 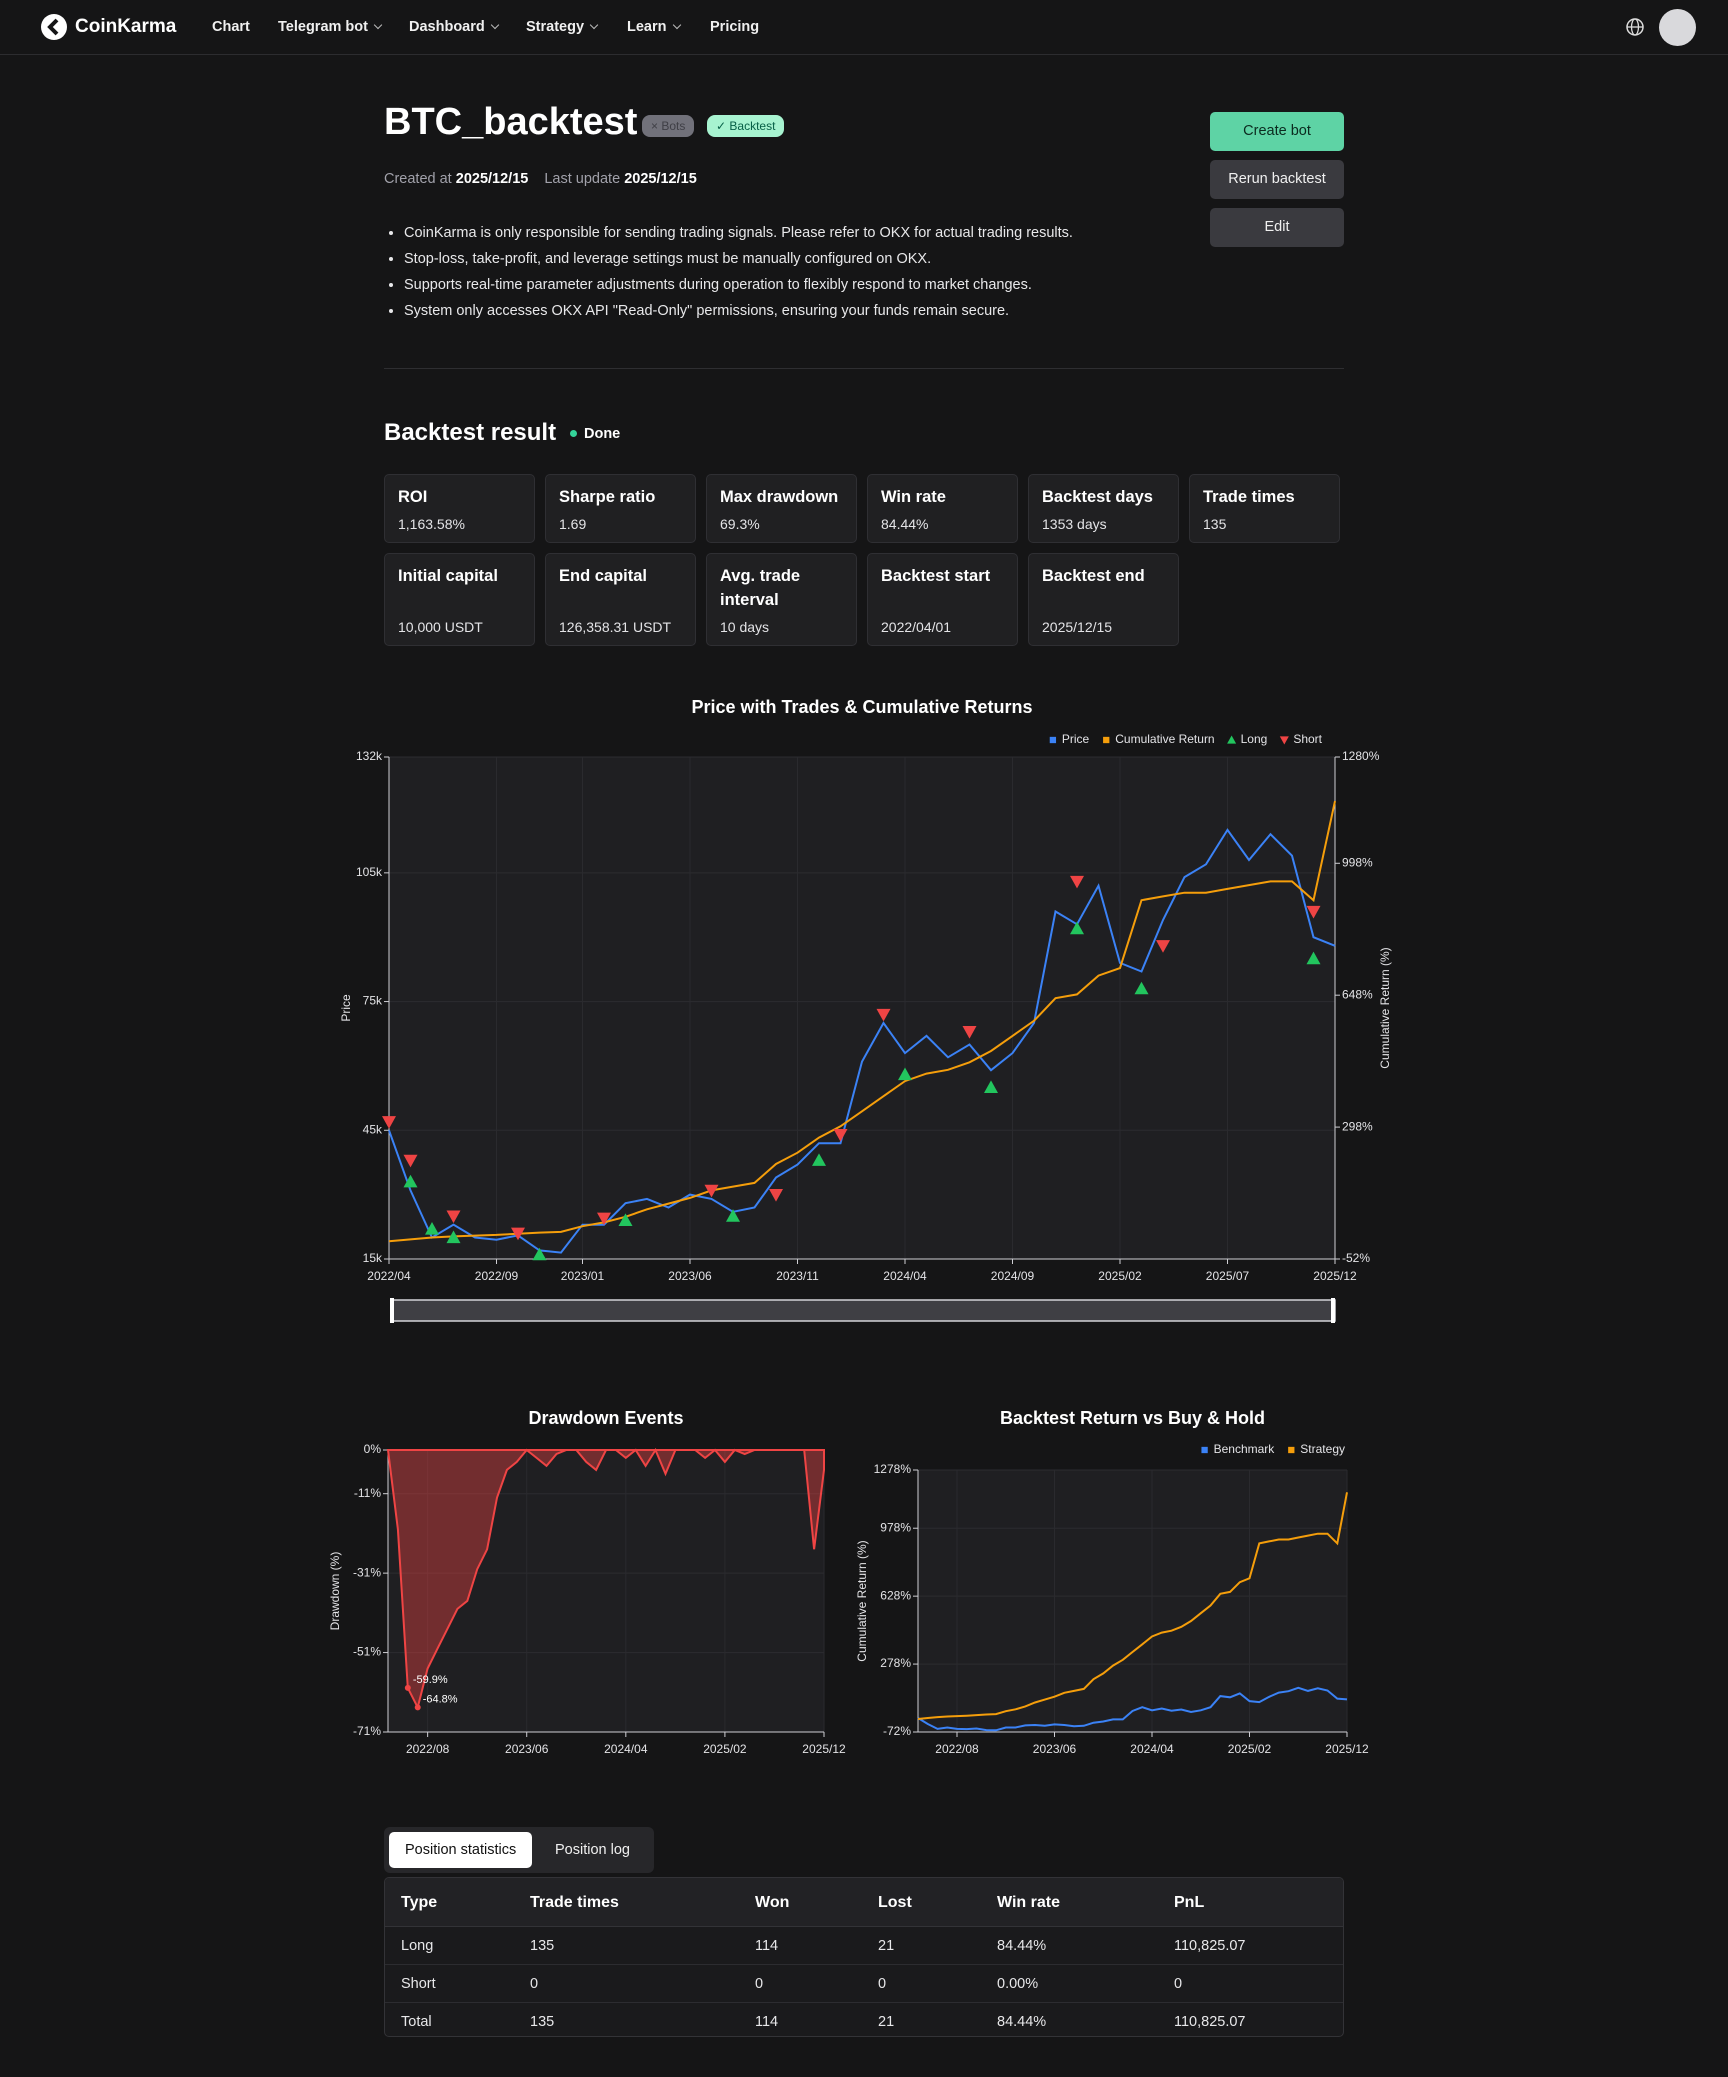 I want to click on table-cell: 21, so click(x=886, y=2022).